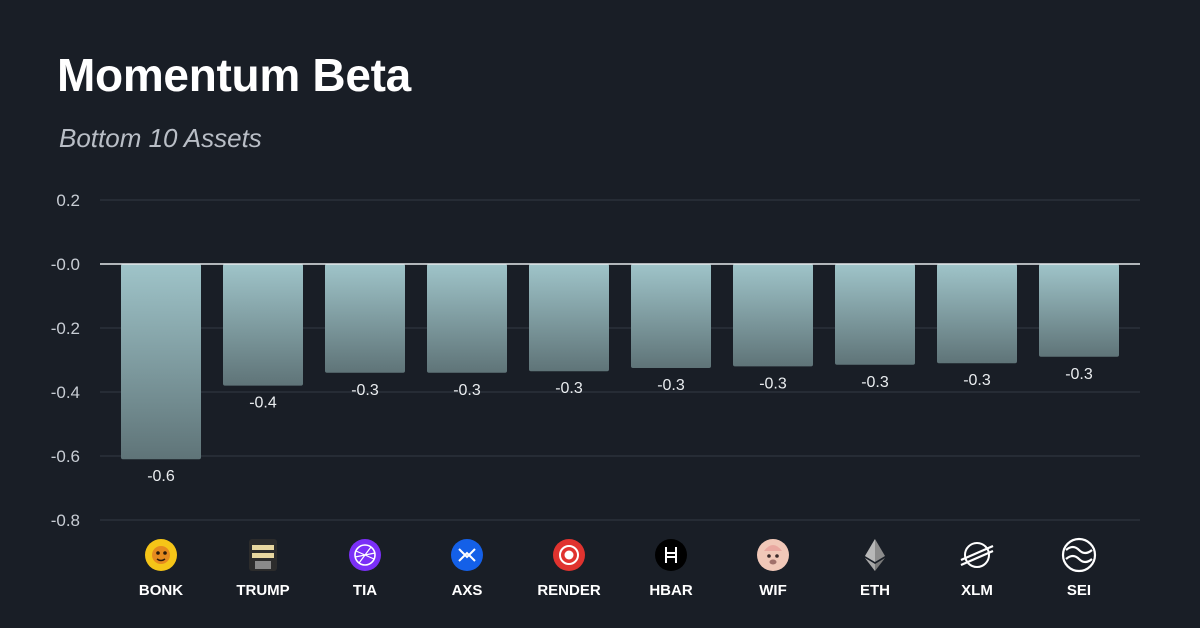 The image size is (1200, 628). I want to click on x-tick-label: AXS, so click(467, 590).